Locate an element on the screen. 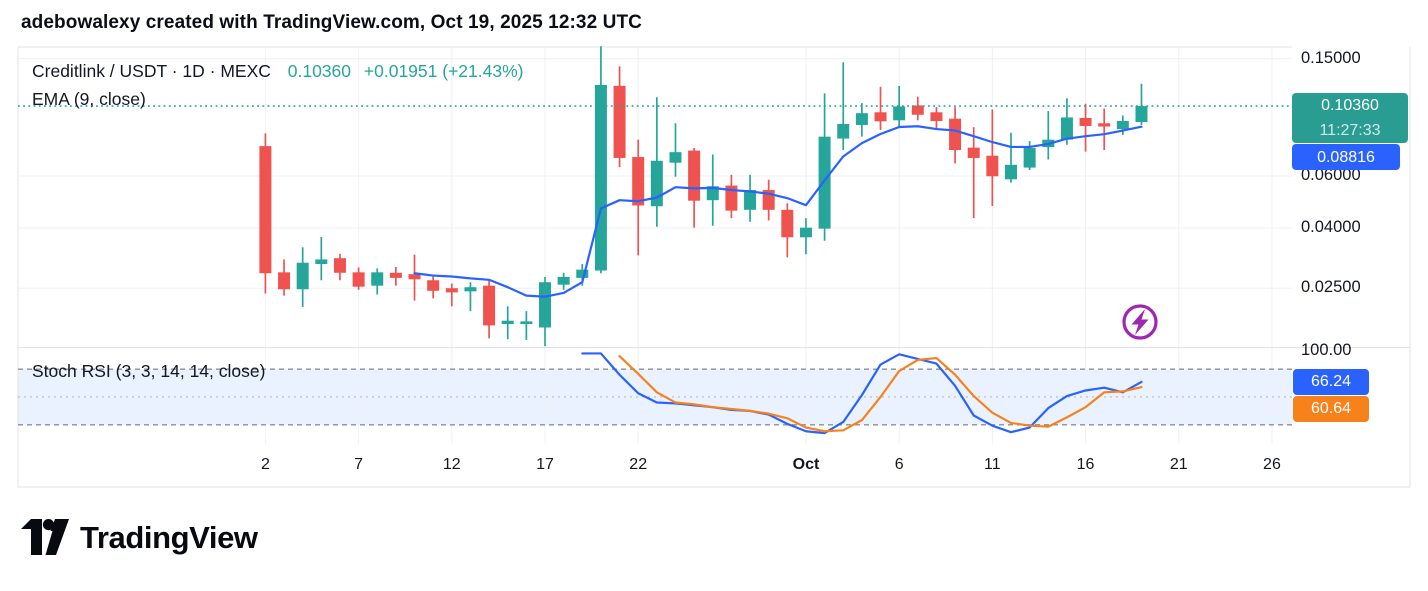  stoch-k-badge-value: 66.24 is located at coordinates (1331, 382).